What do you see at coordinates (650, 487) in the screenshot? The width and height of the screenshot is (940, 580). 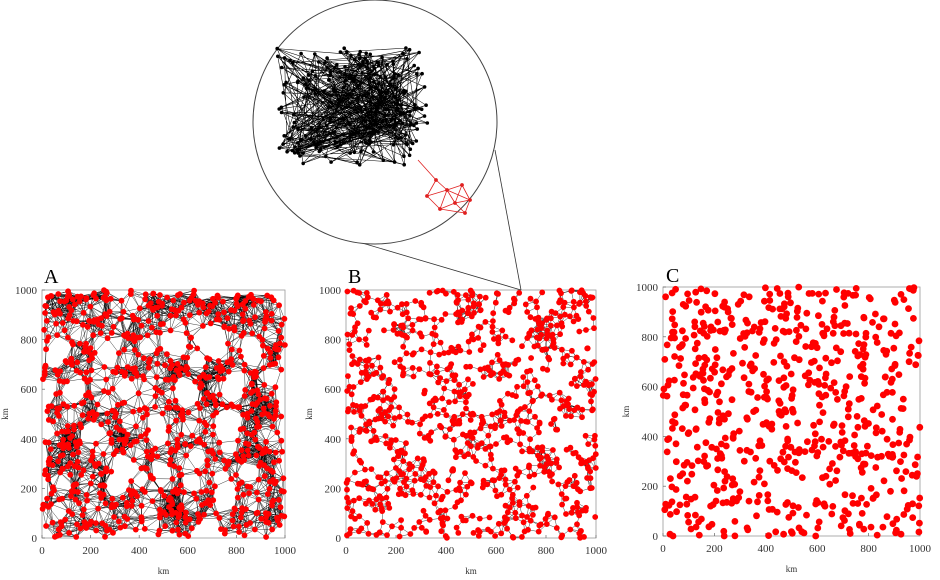 I see `y-tick-label: 200` at bounding box center [650, 487].